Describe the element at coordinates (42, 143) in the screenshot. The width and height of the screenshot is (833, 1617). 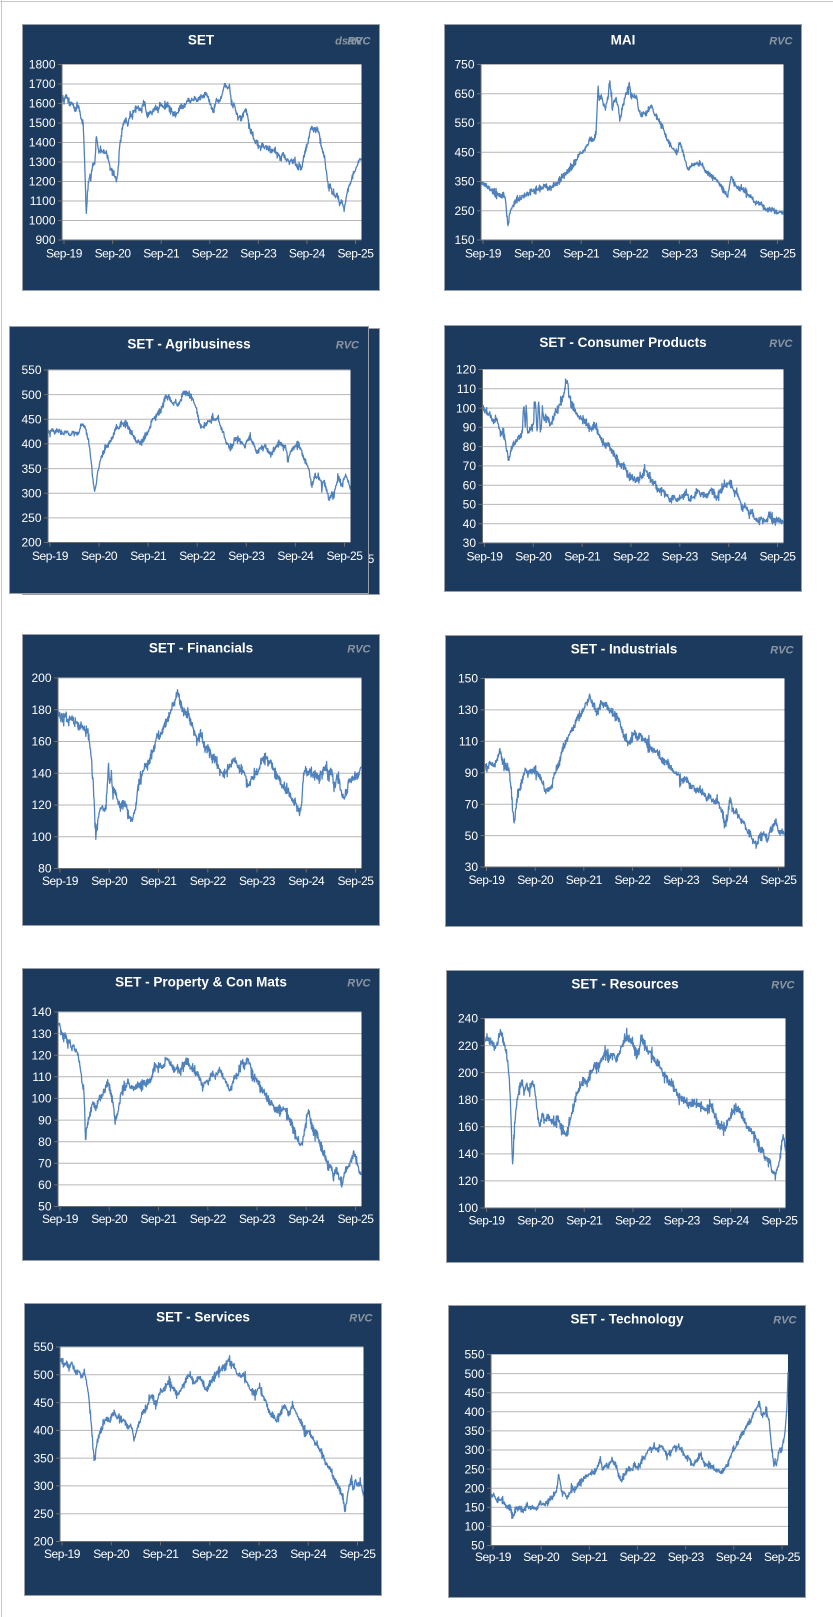
I see `svg-text: 1400` at that location.